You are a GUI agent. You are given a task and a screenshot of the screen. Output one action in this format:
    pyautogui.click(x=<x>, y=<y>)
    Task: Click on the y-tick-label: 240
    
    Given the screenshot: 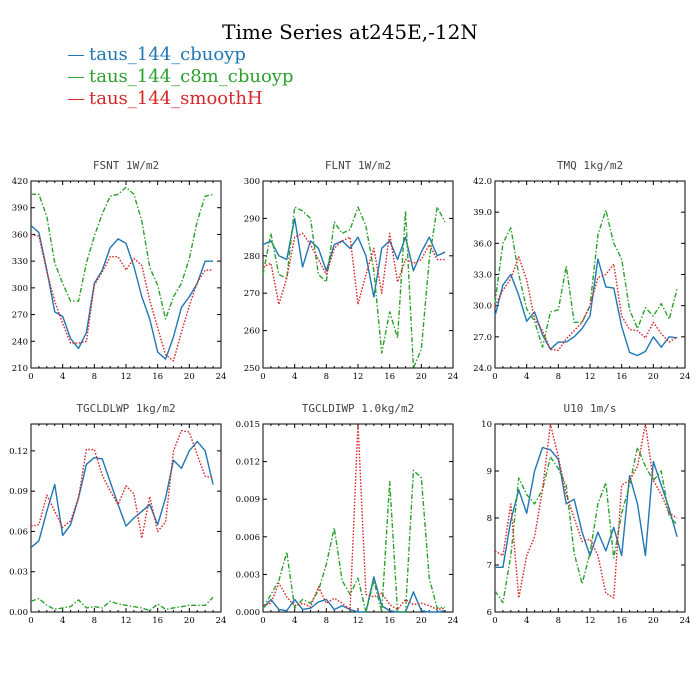 What is the action you would take?
    pyautogui.click(x=20, y=342)
    